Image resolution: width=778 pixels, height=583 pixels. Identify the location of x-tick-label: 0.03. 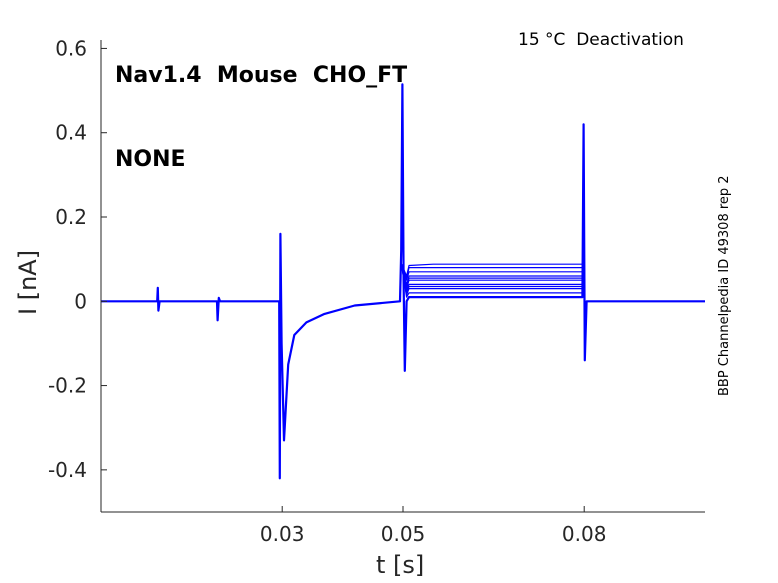
(282, 534).